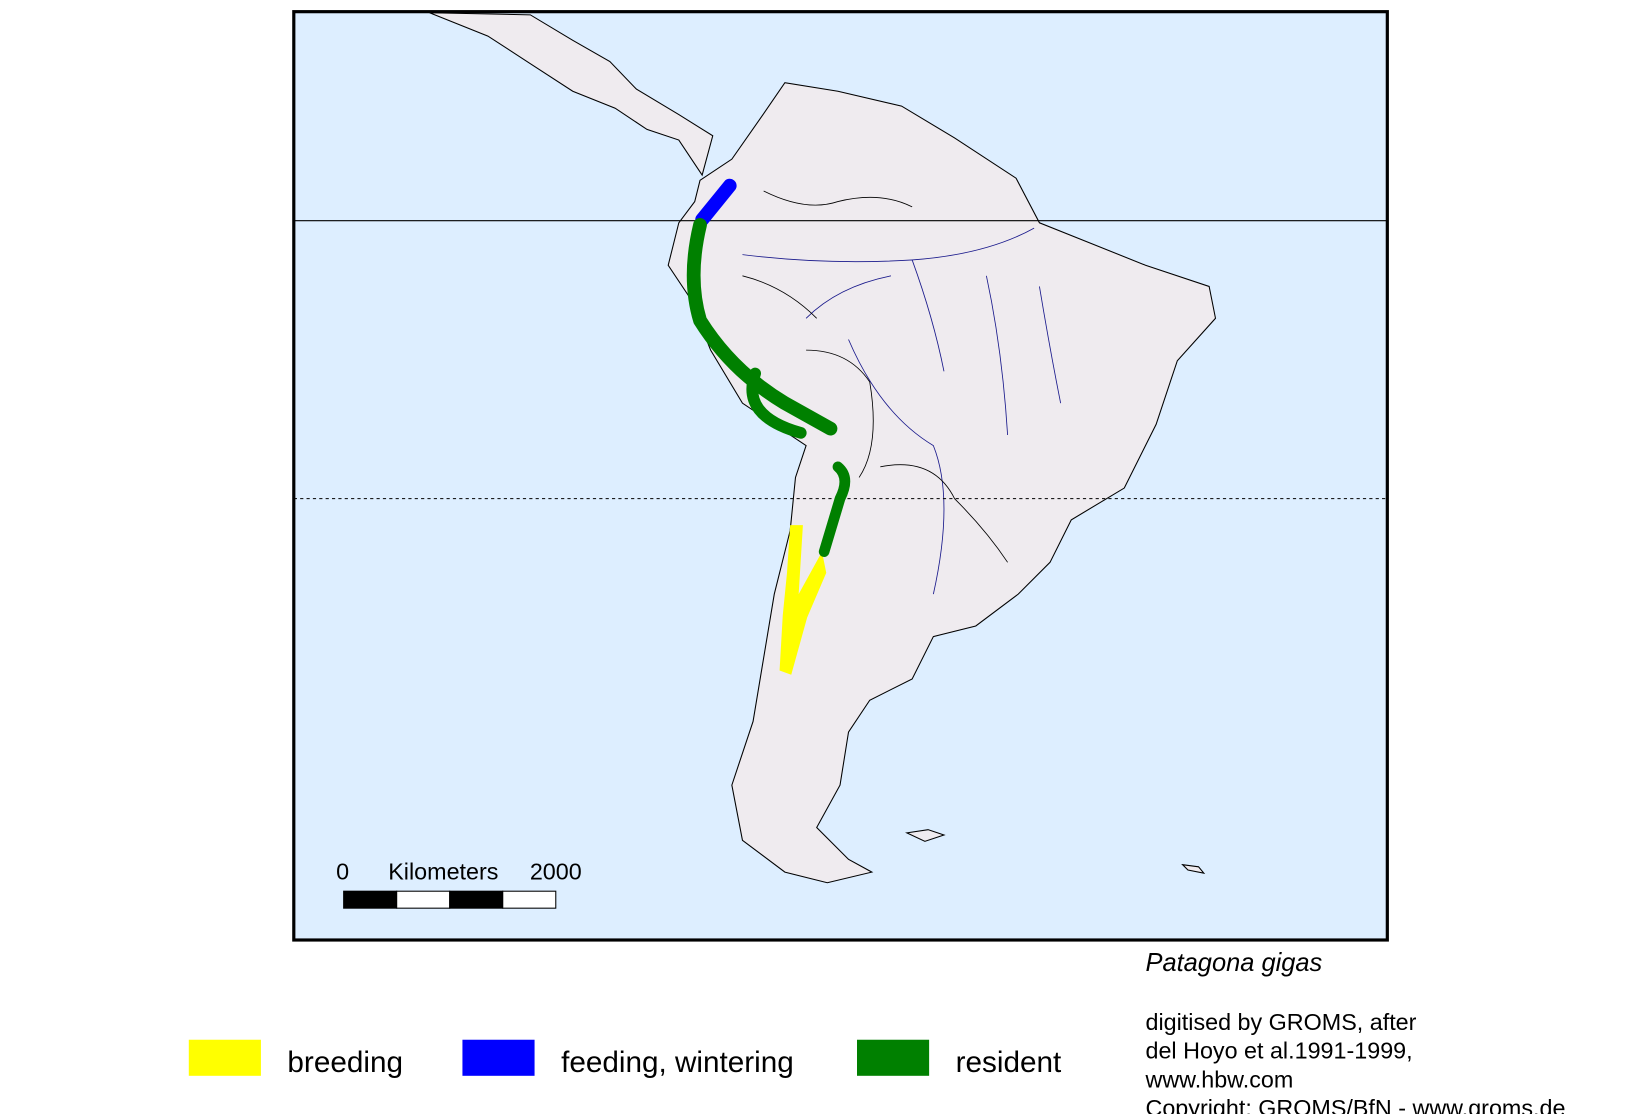 The width and height of the screenshot is (1644, 1114). Describe the element at coordinates (677, 1062) in the screenshot. I see `legend-label: feeding, wintering` at that location.